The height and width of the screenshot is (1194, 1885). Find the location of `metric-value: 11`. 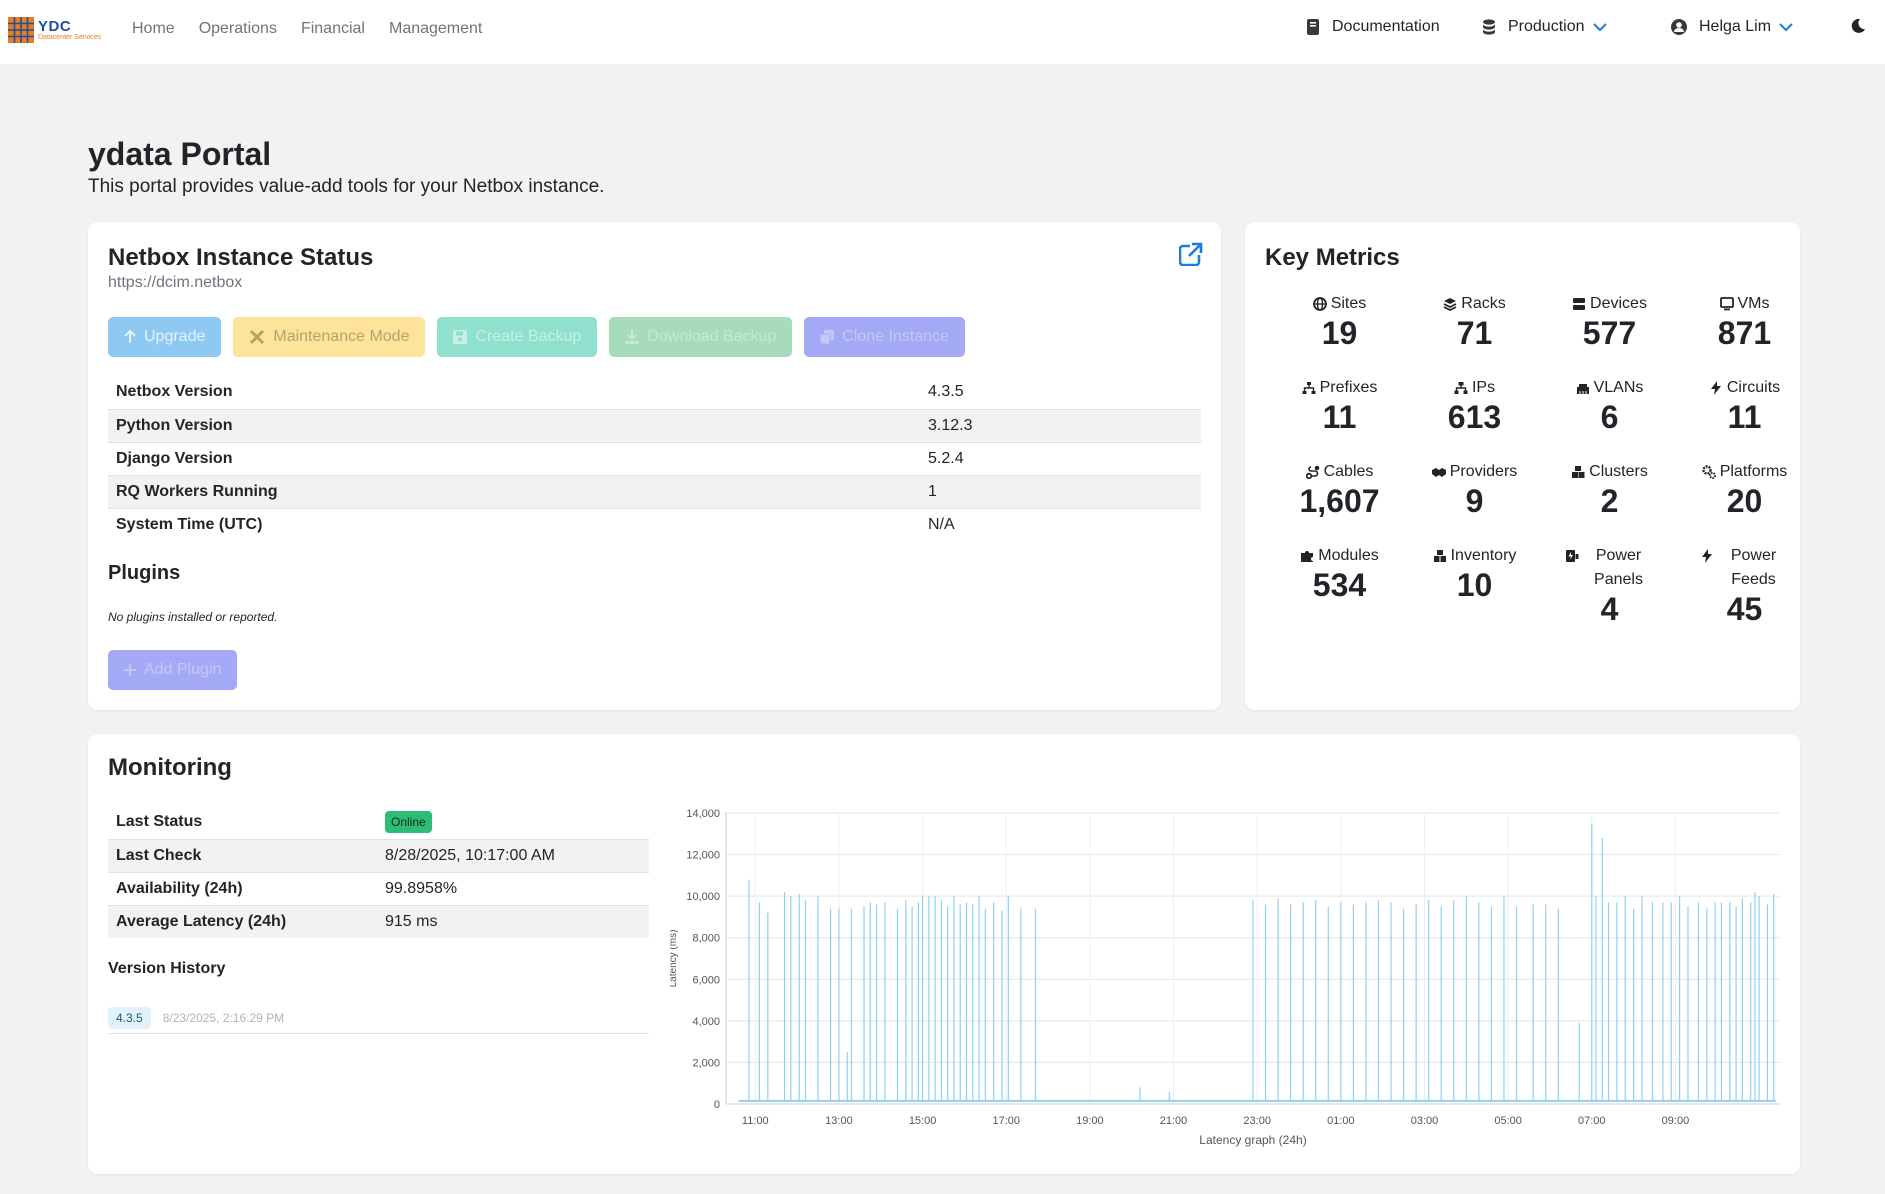

metric-value: 11 is located at coordinates (1744, 417).